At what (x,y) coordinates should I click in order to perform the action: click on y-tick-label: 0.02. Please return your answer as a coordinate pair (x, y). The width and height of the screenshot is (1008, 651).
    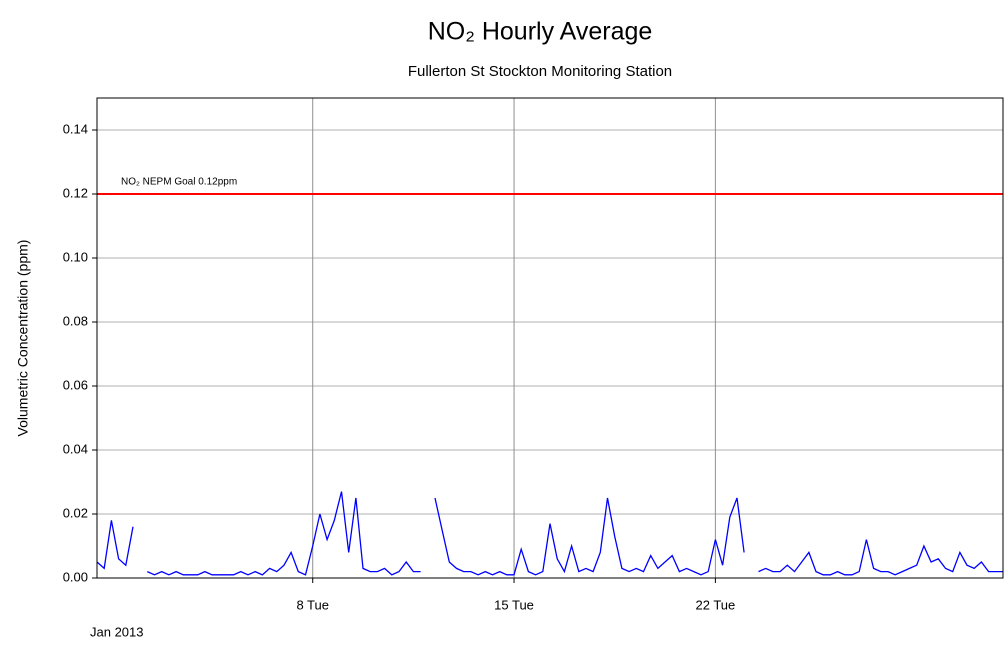
    Looking at the image, I should click on (75, 512).